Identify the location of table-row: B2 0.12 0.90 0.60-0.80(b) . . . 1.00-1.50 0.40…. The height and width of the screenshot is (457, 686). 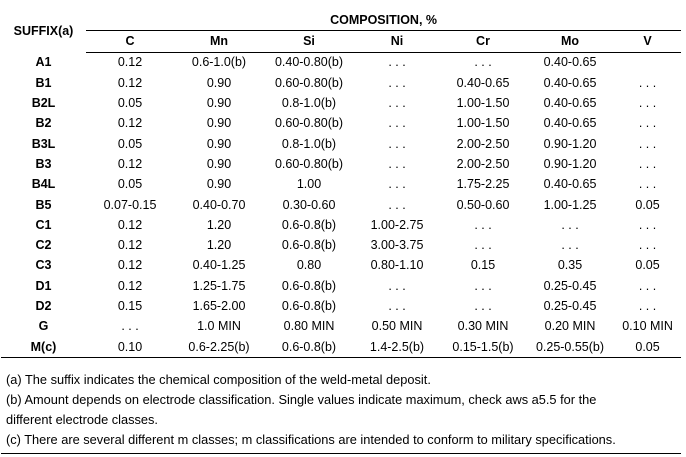
(341, 123).